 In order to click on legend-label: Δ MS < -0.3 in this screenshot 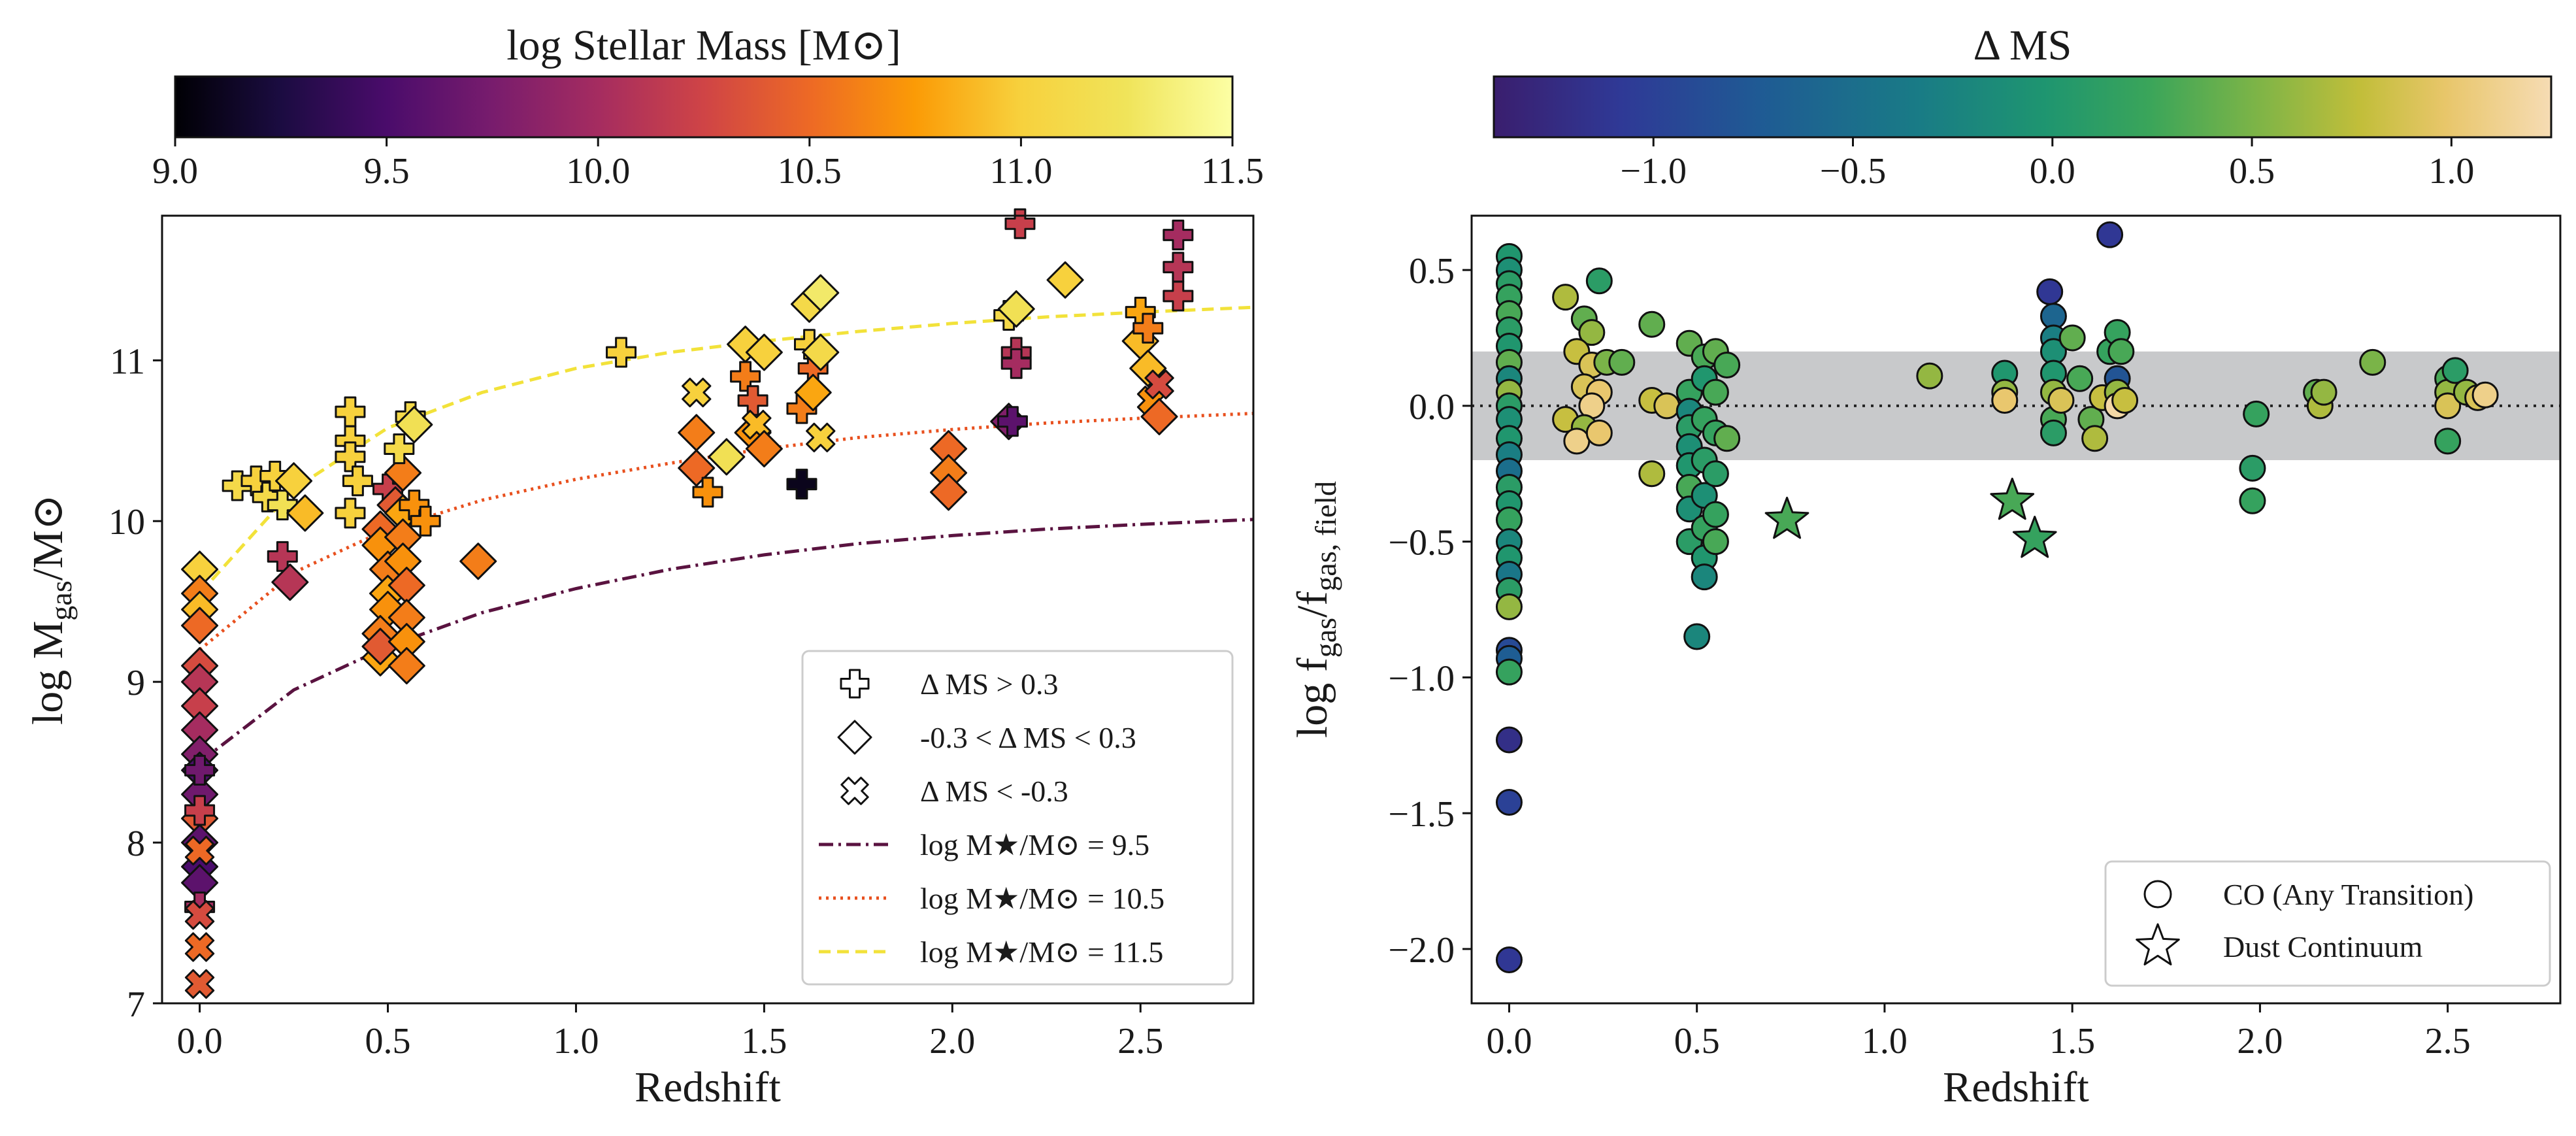, I will do `click(994, 791)`.